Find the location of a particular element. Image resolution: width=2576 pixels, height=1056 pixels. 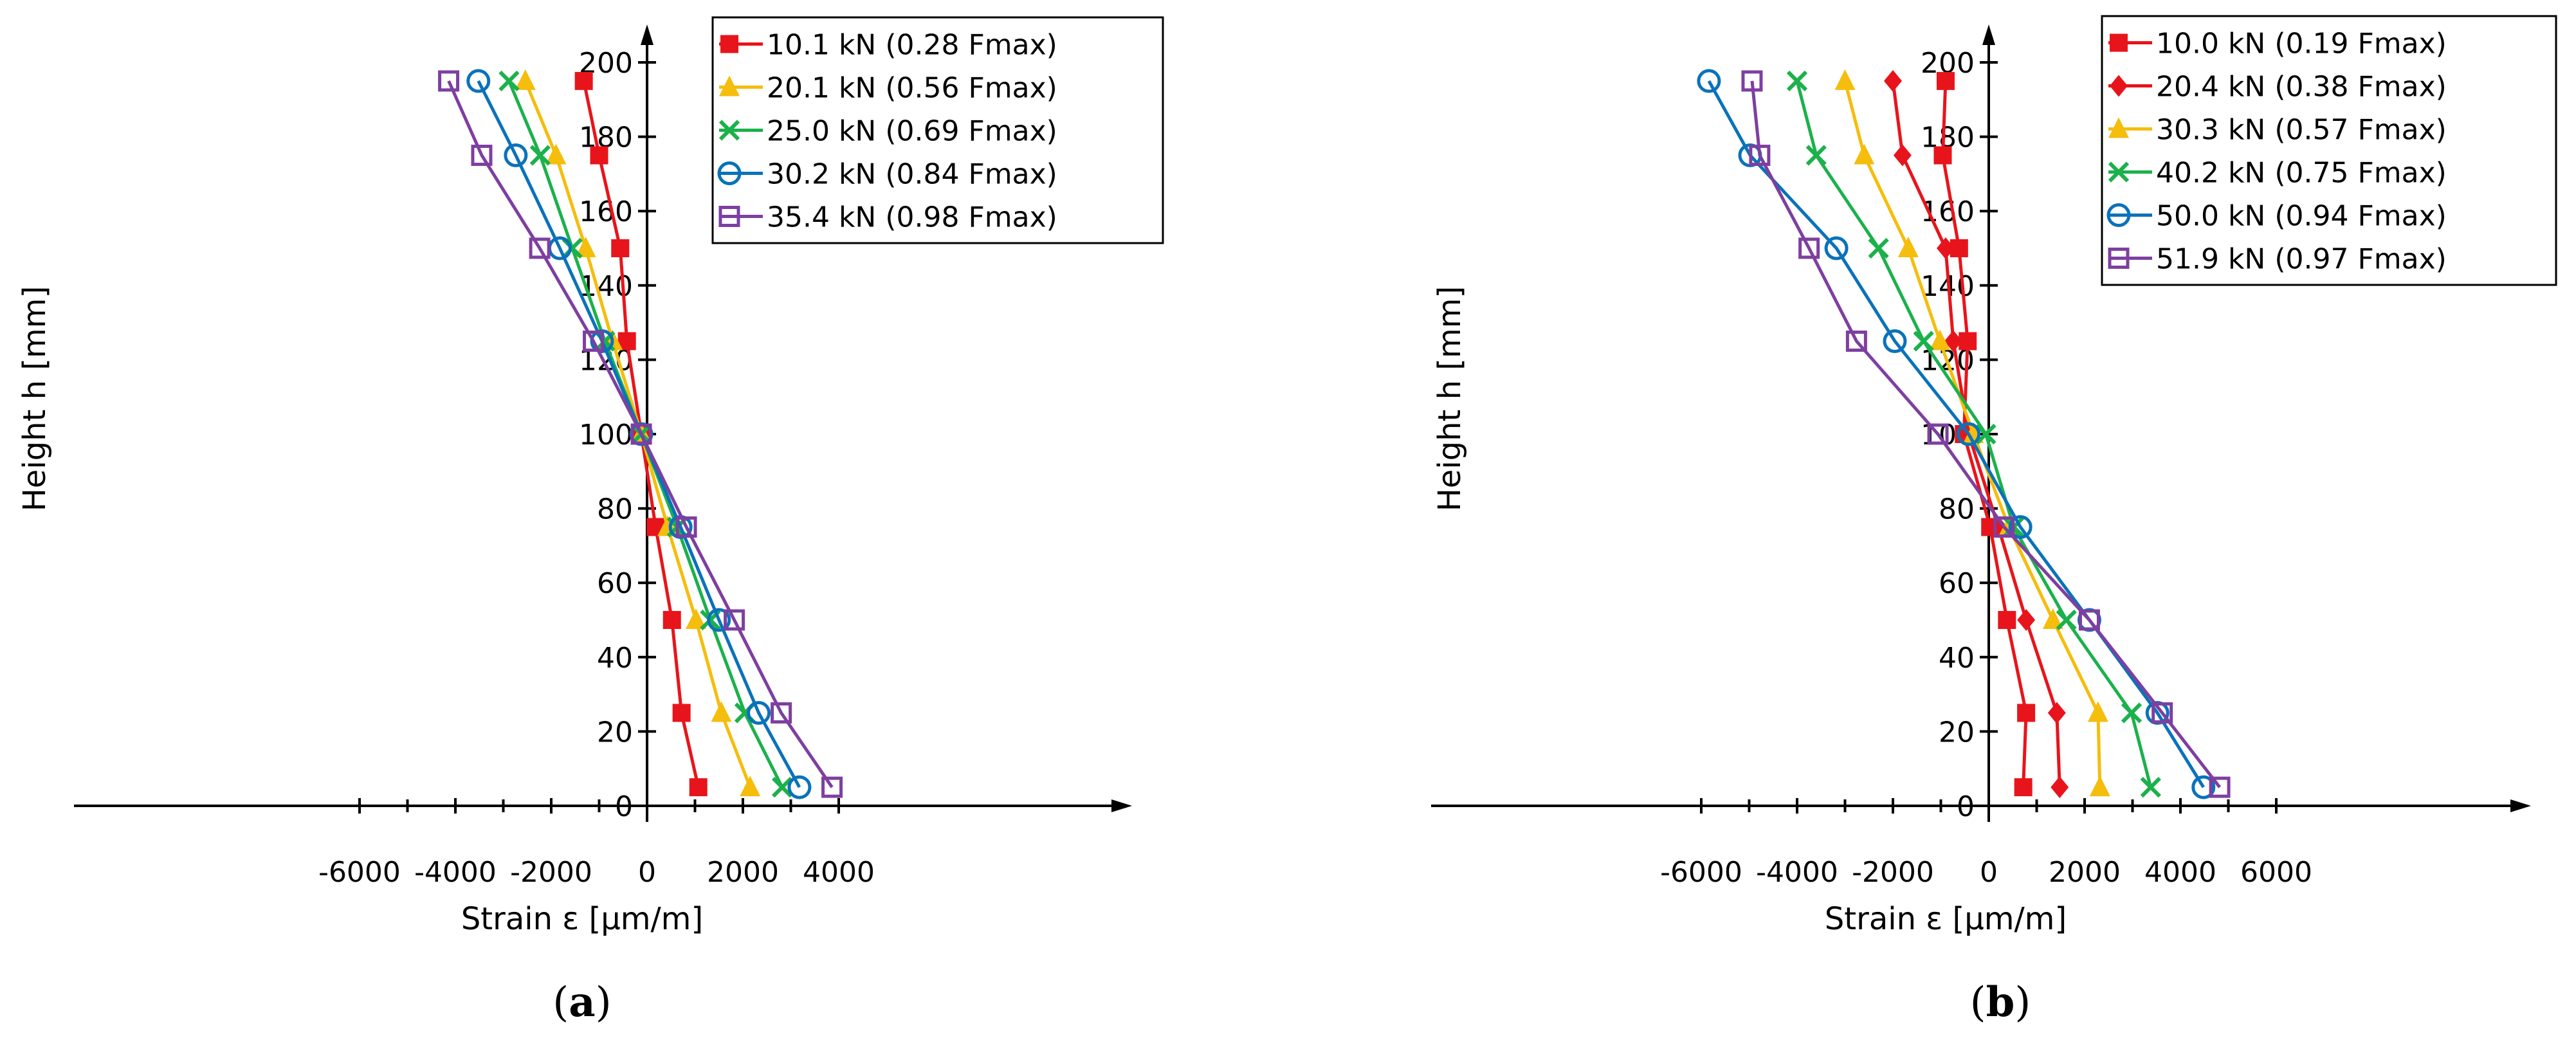

legend-label: 35.4 kN (0.98 Fmax) is located at coordinates (912, 218).